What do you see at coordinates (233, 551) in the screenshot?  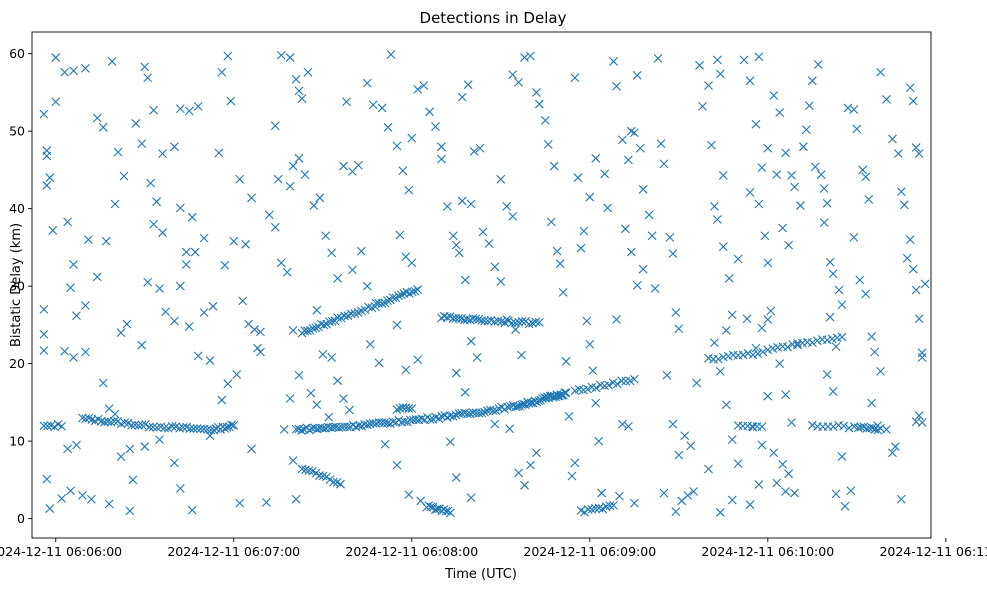 I see `x-tick-label: 2024-12-11 06:07:00` at bounding box center [233, 551].